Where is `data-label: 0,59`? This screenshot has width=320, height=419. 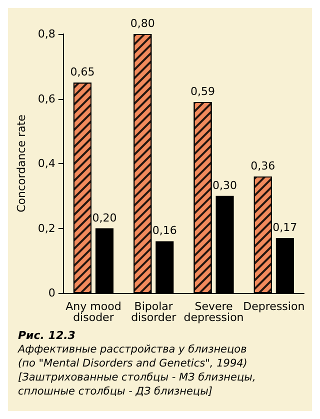 data-label: 0,59 is located at coordinates (203, 91).